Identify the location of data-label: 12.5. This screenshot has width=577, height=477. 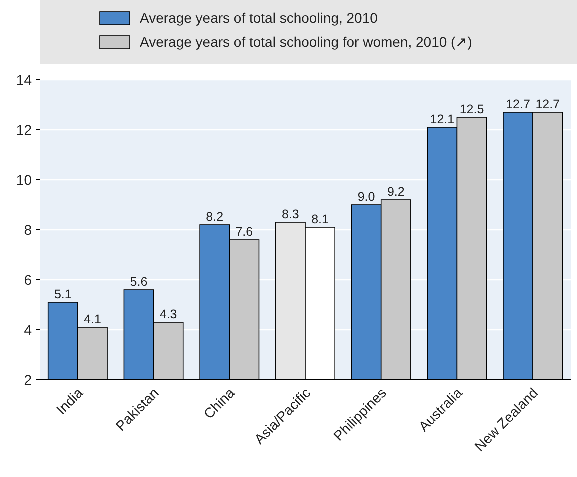
(472, 109).